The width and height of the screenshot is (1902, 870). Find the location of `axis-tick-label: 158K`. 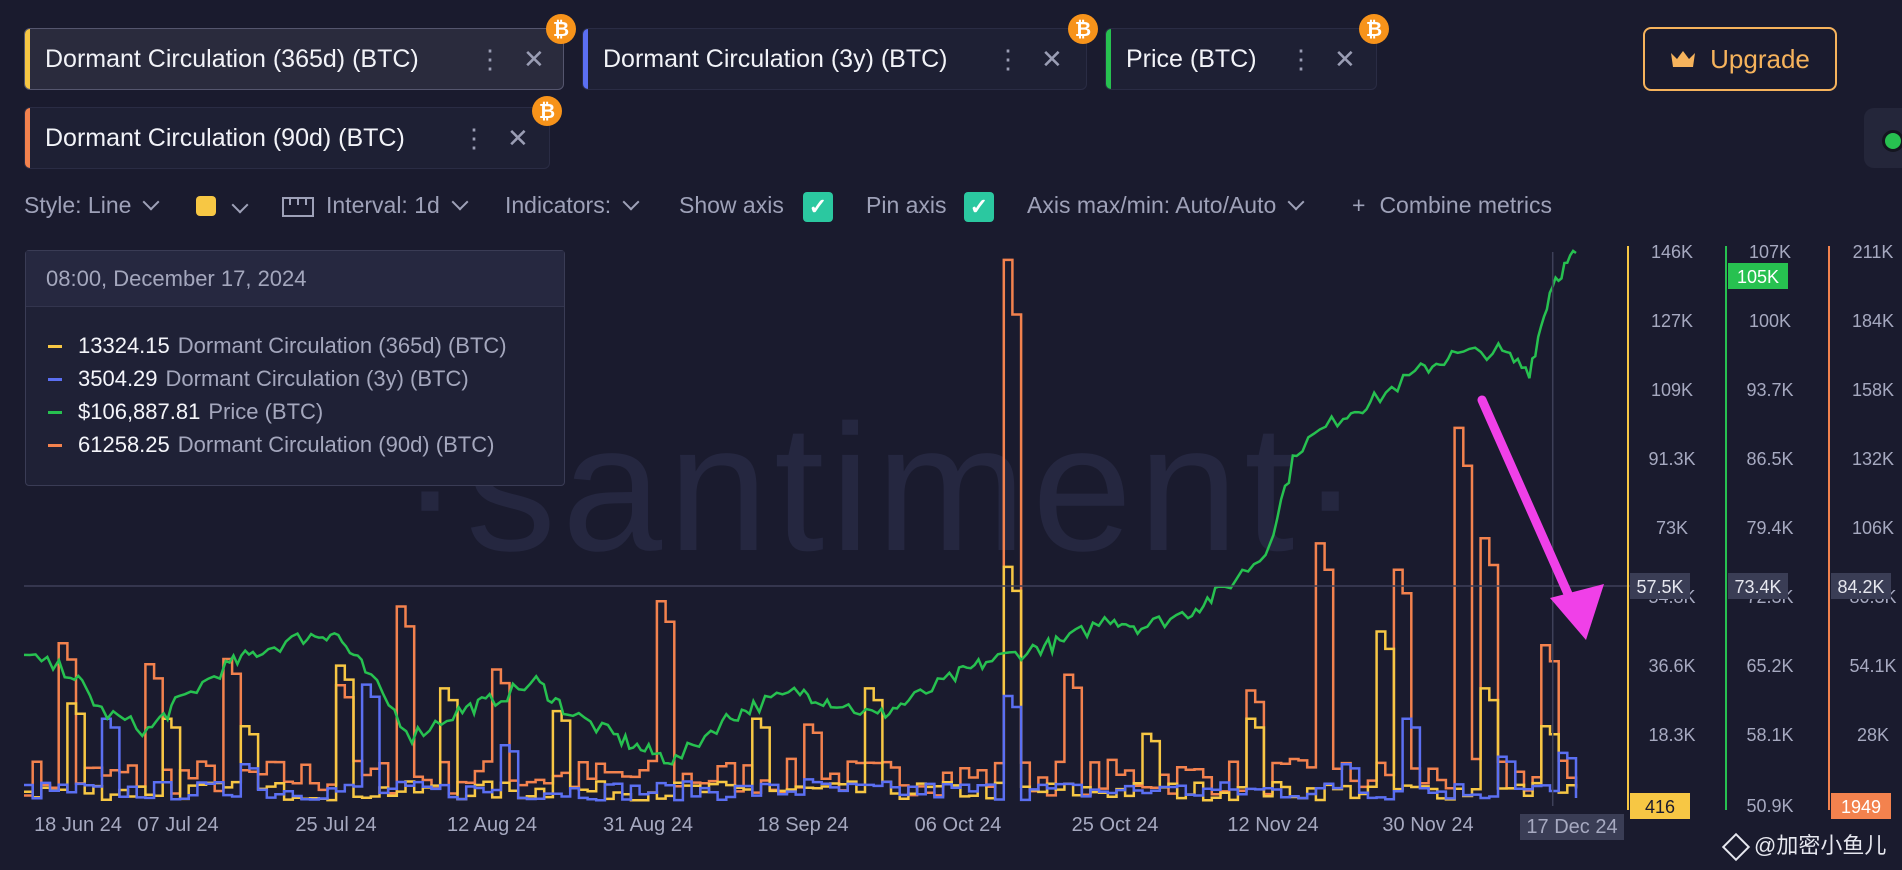

axis-tick-label: 158K is located at coordinates (1873, 390).